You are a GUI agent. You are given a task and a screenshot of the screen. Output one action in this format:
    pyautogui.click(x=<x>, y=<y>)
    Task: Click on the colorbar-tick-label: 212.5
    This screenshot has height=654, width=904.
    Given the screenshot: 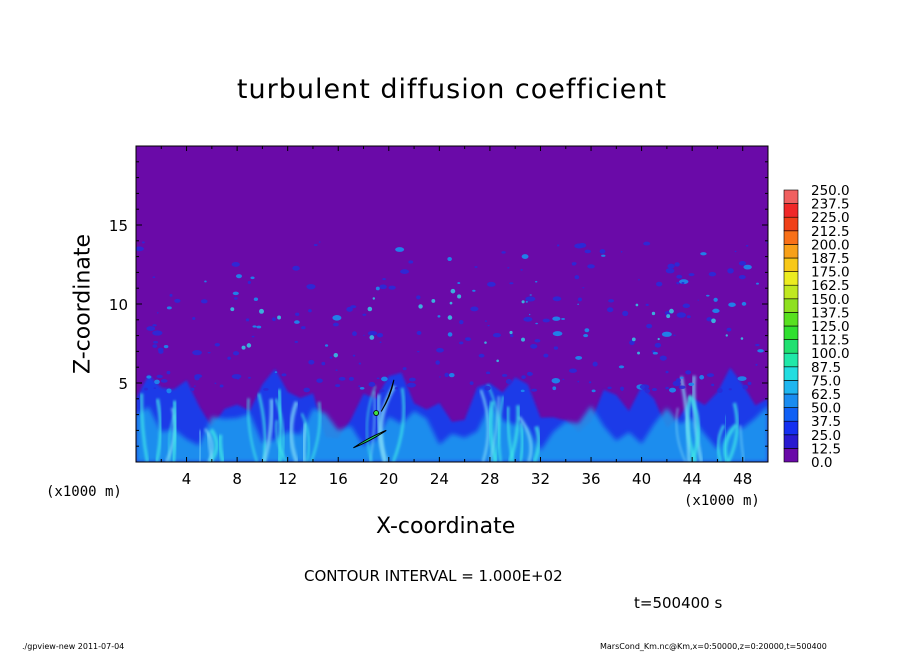 What is the action you would take?
    pyautogui.click(x=830, y=232)
    